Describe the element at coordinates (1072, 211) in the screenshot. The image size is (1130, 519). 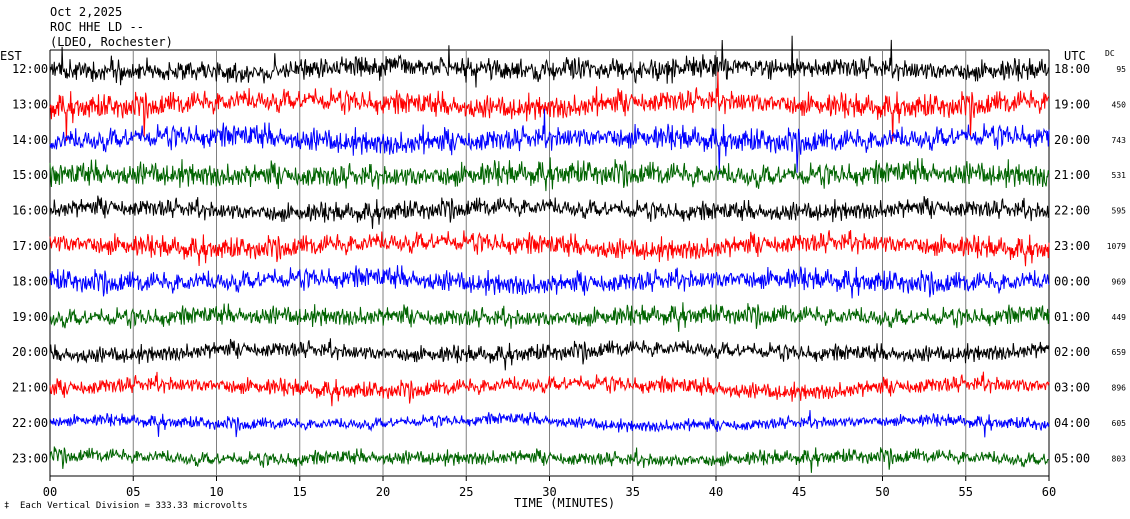
I see `row-label-utc: 22:00` at that location.